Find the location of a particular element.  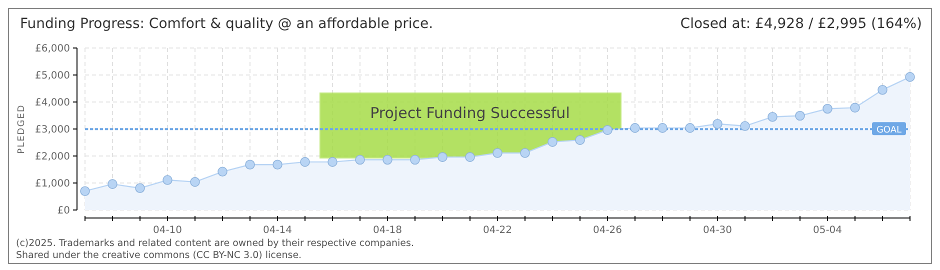

y-tick-label: £0 is located at coordinates (63, 211).